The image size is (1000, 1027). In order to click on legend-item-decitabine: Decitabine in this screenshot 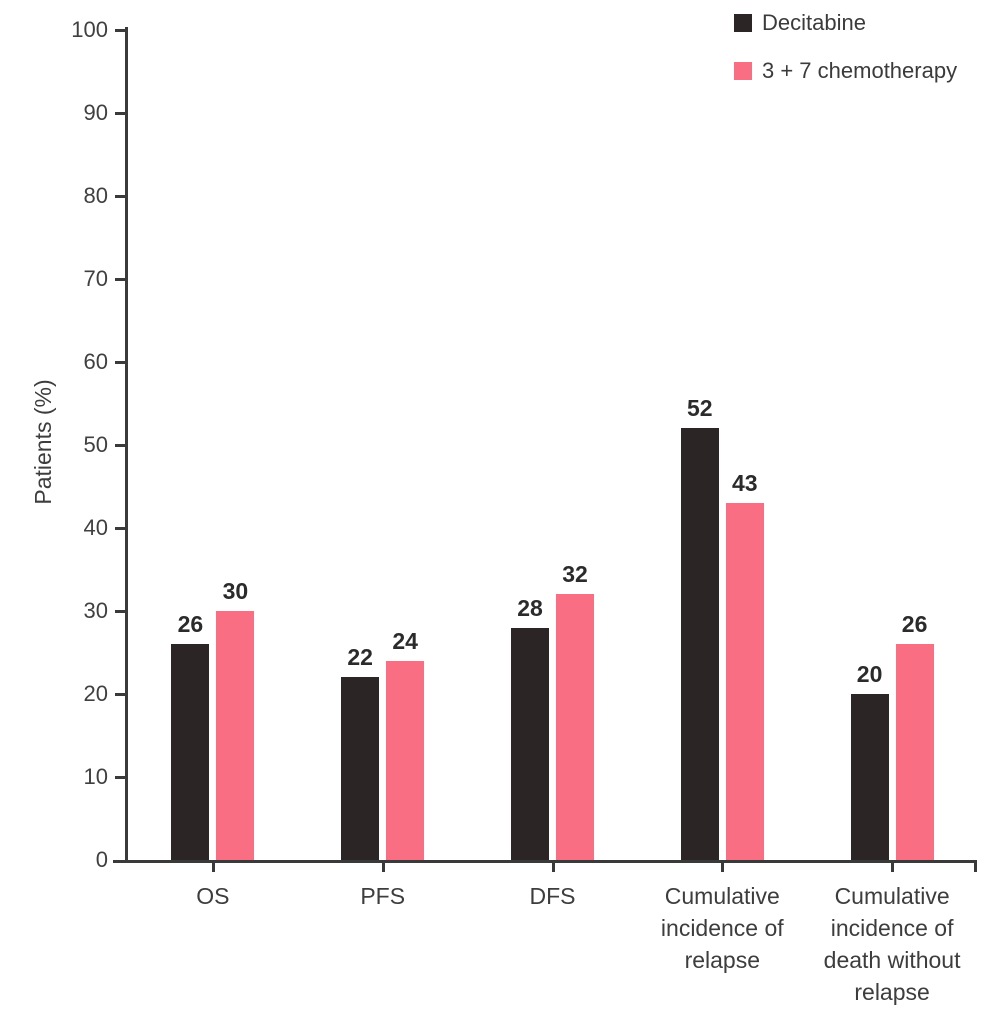, I will do `click(845, 23)`.